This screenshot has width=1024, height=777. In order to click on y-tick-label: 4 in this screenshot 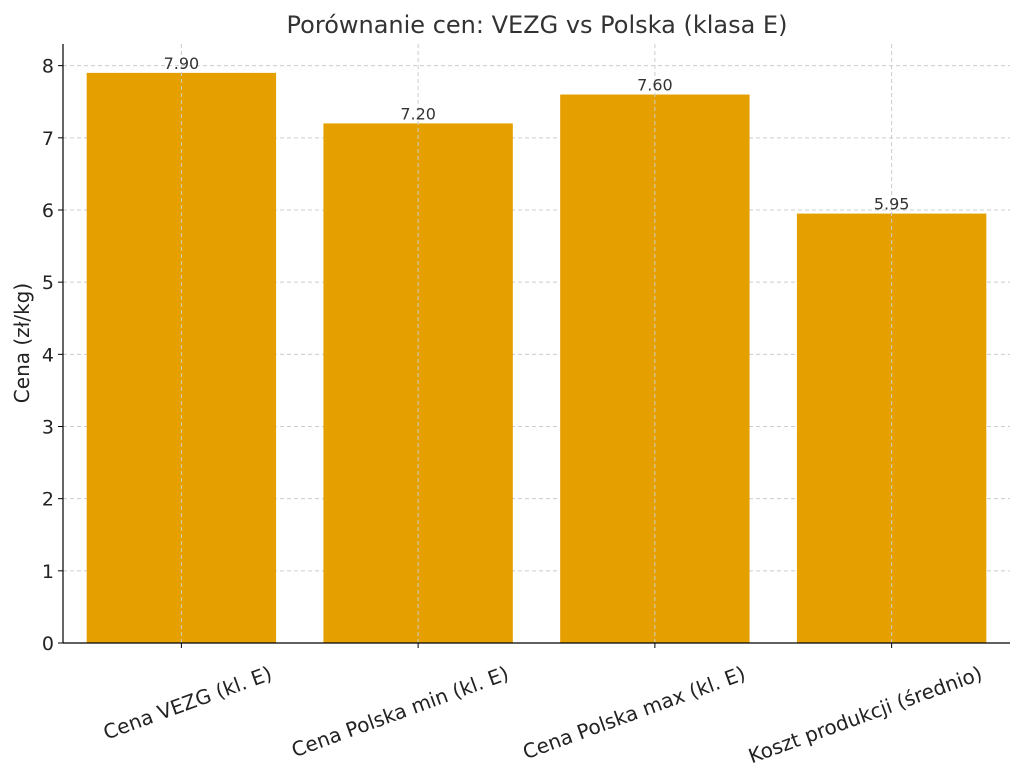, I will do `click(48, 355)`.